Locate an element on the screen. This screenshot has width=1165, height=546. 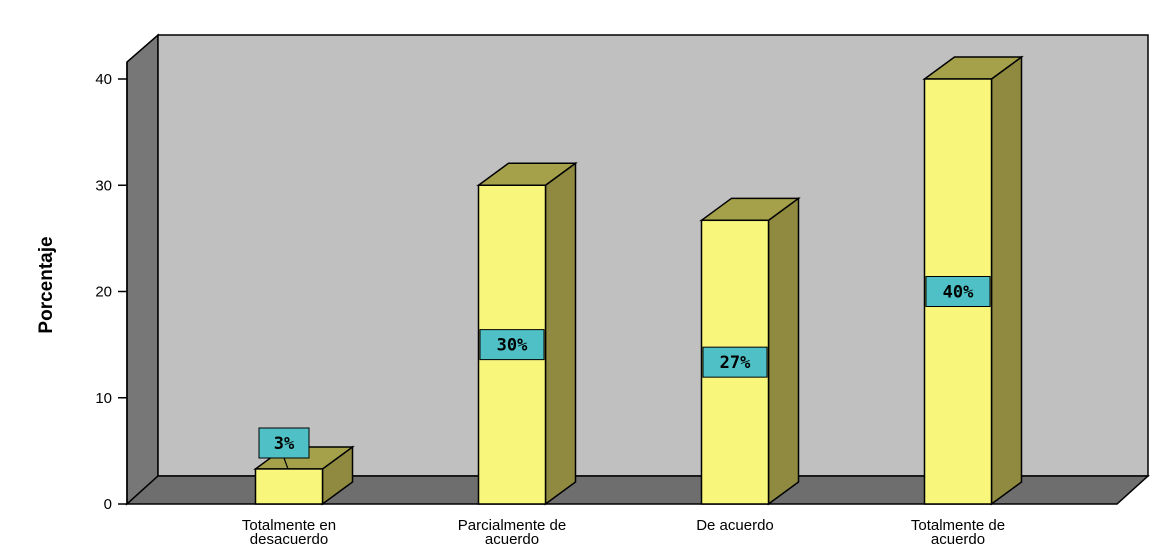
data-label-leader is located at coordinates (286, 463).